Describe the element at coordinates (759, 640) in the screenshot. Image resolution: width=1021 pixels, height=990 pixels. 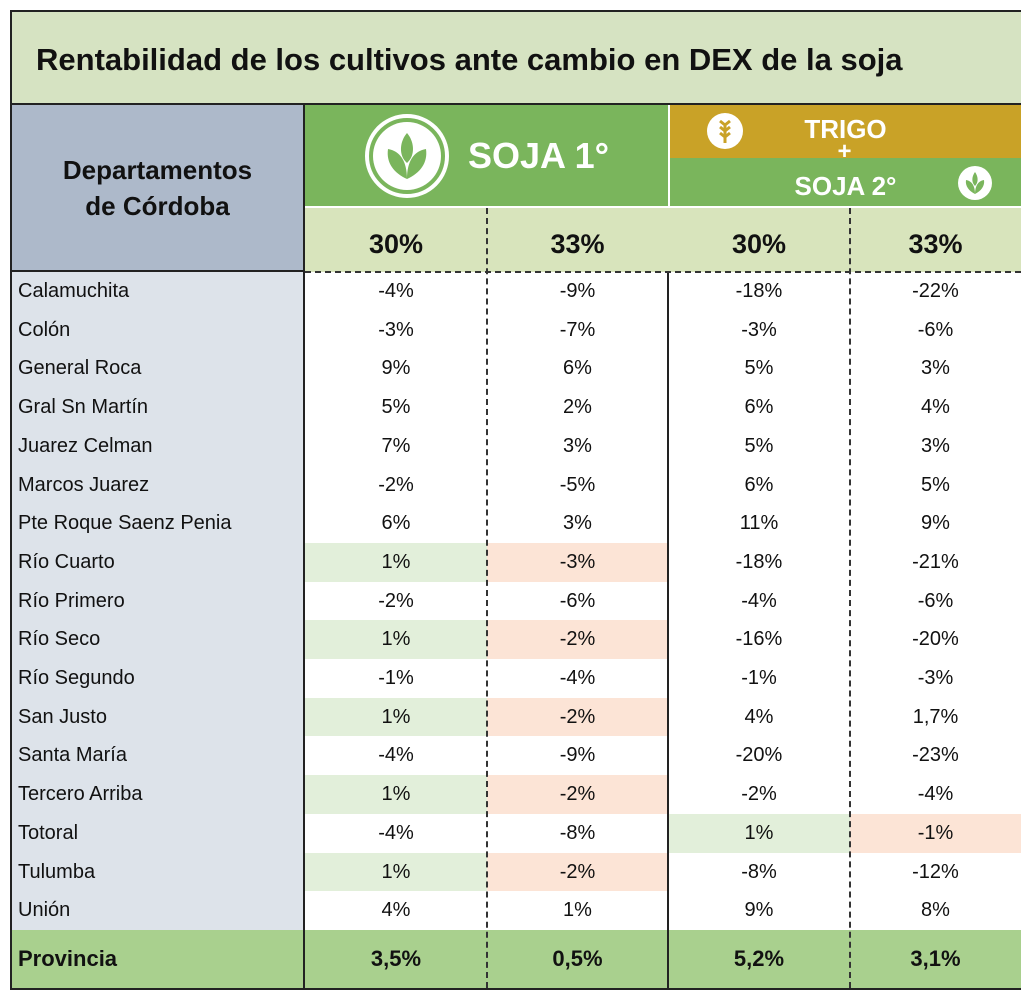
I see `cell-value: -16%` at that location.